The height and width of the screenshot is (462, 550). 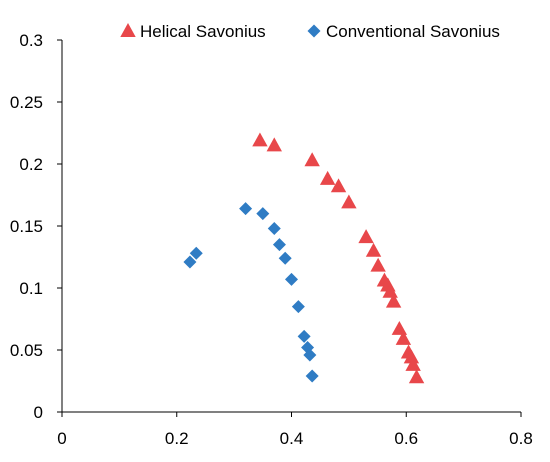 What do you see at coordinates (251, 292) in the screenshot?
I see `series-conventional-savonius` at bounding box center [251, 292].